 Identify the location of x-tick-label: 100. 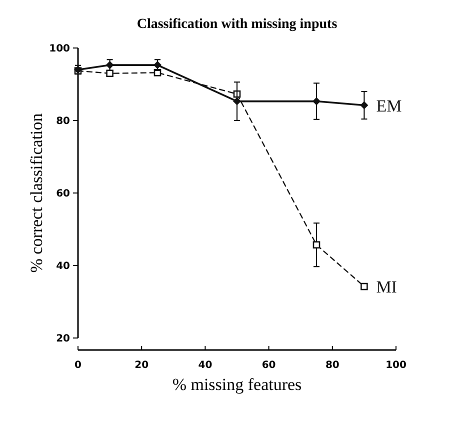
(396, 365).